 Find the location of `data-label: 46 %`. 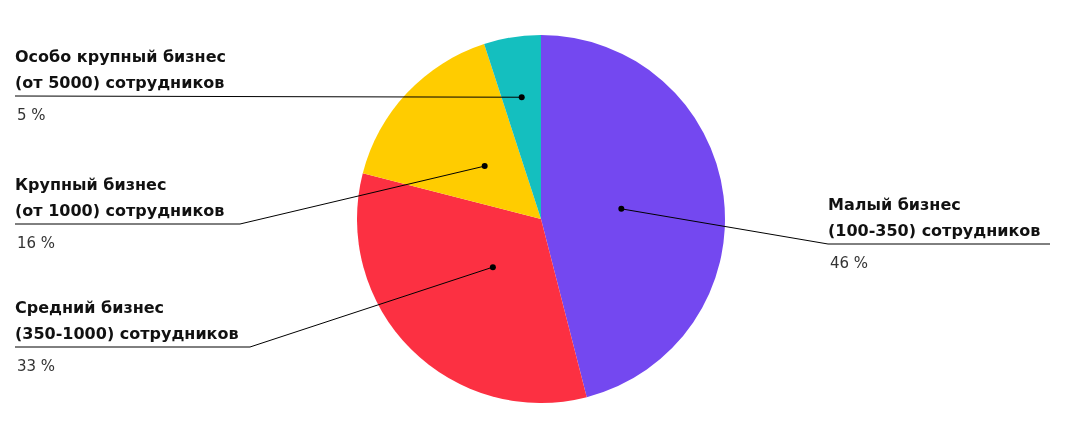

data-label: 46 % is located at coordinates (849, 263).